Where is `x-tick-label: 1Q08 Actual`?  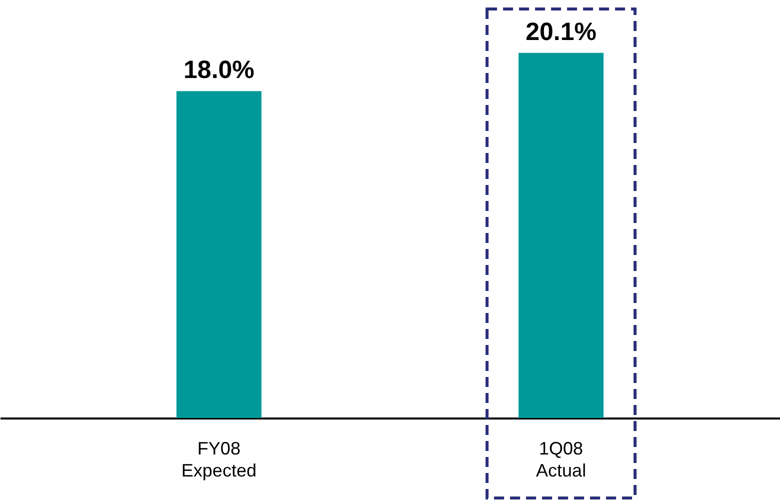
x-tick-label: 1Q08 Actual is located at coordinates (561, 459).